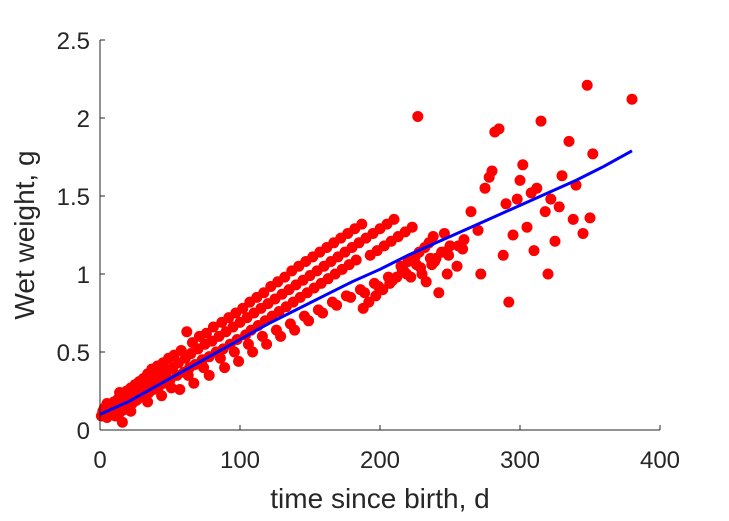  What do you see at coordinates (81, 236) in the screenshot?
I see `y-axis-ticks: 0 0.5 1 1.5 2 2.5` at bounding box center [81, 236].